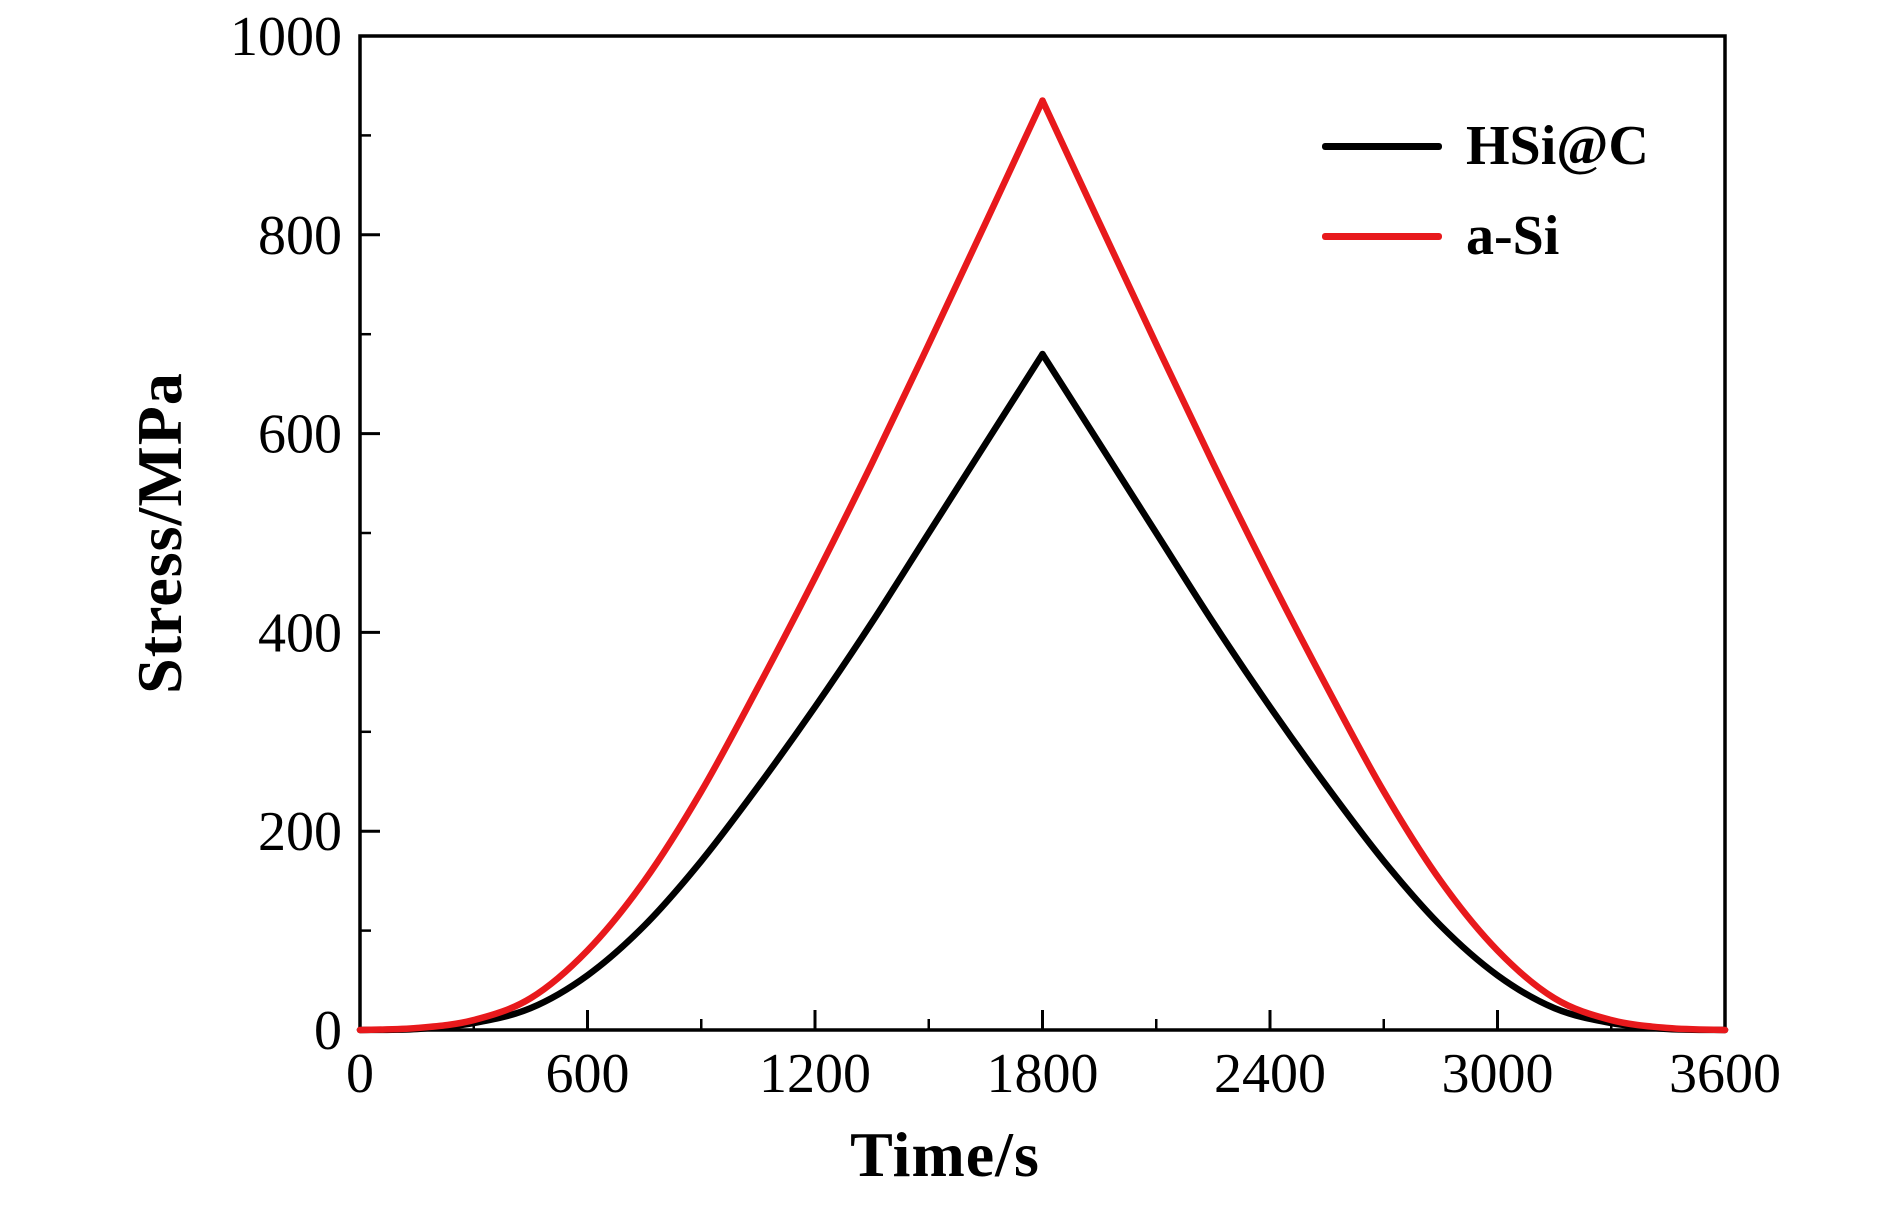 This screenshot has height=1205, width=1890. Describe the element at coordinates (1270, 1074) in the screenshot. I see `x-tick-label: 2400` at that location.